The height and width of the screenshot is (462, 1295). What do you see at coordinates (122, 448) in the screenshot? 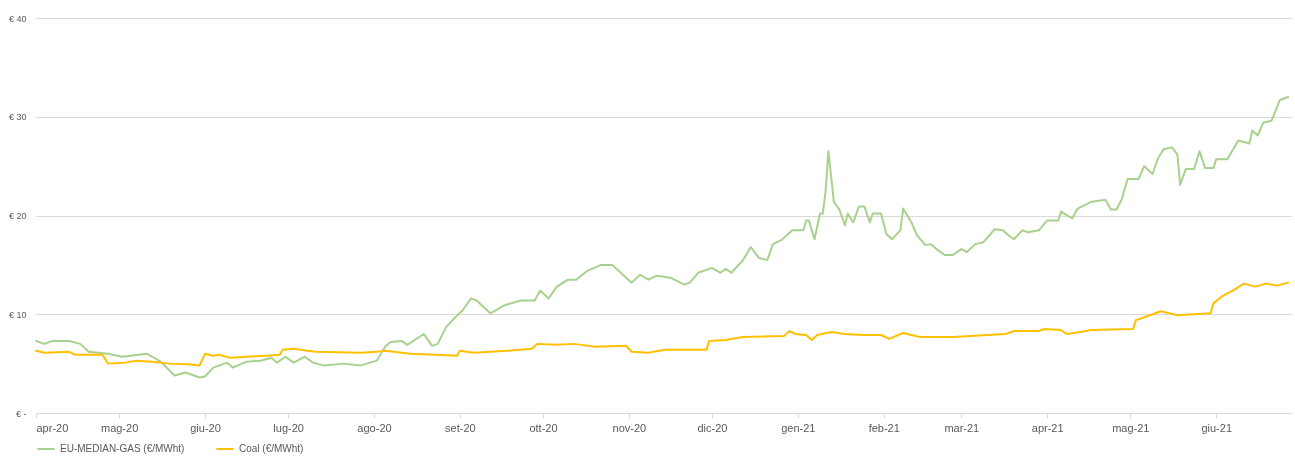
I see `legend-label: EU-MEDIAN-GAS (€/MWht)` at bounding box center [122, 448].